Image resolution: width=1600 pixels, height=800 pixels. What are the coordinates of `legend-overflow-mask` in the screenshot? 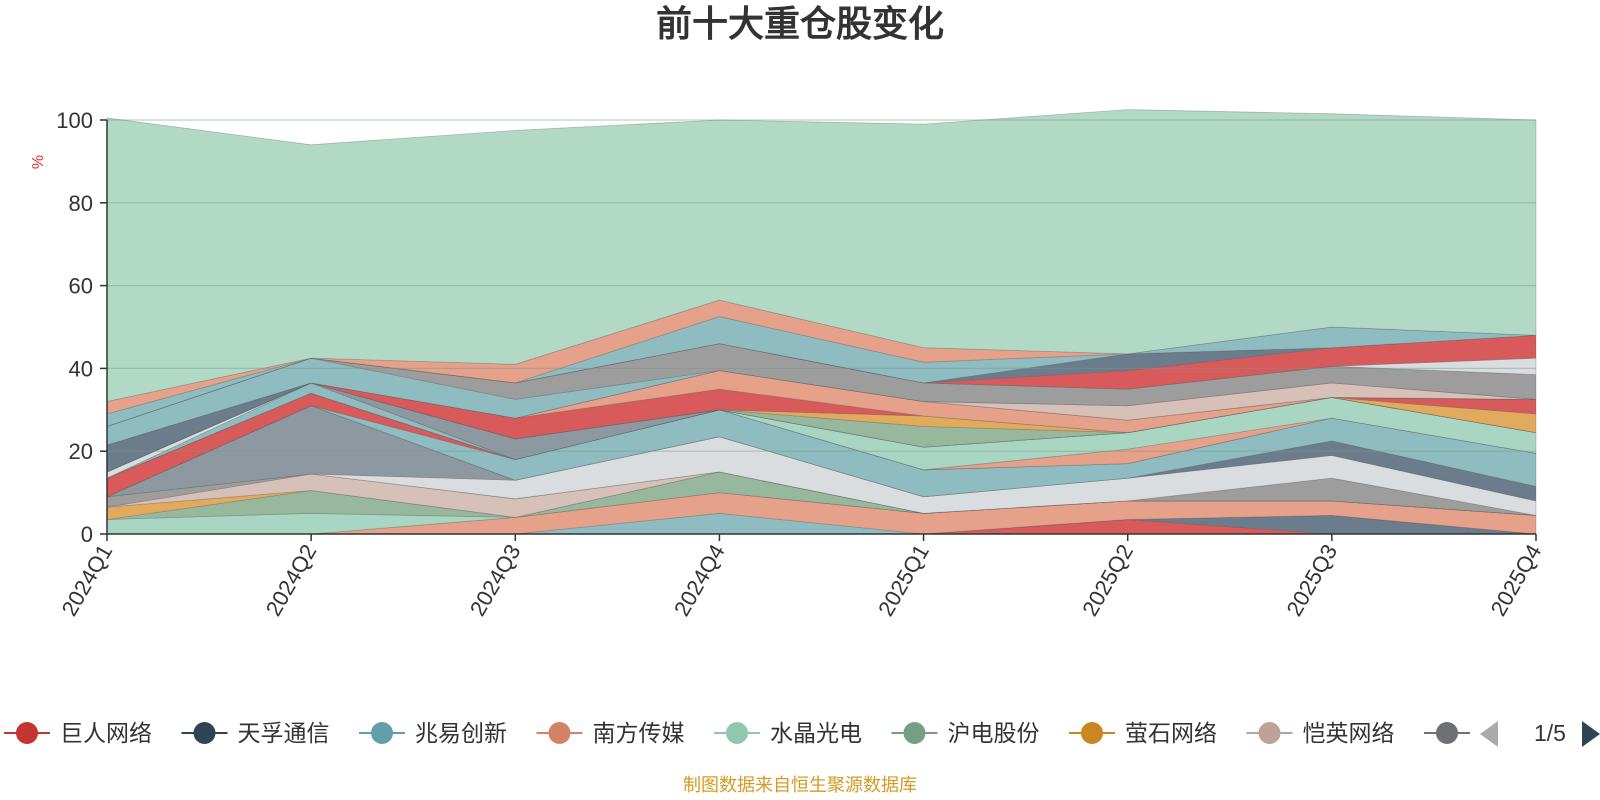 It's located at (1539, 733).